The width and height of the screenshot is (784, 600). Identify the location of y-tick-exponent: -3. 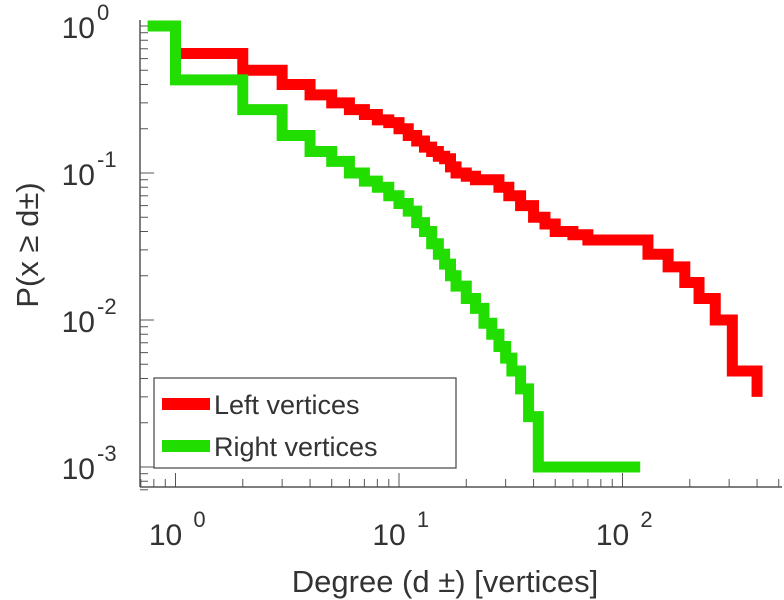
(107, 453).